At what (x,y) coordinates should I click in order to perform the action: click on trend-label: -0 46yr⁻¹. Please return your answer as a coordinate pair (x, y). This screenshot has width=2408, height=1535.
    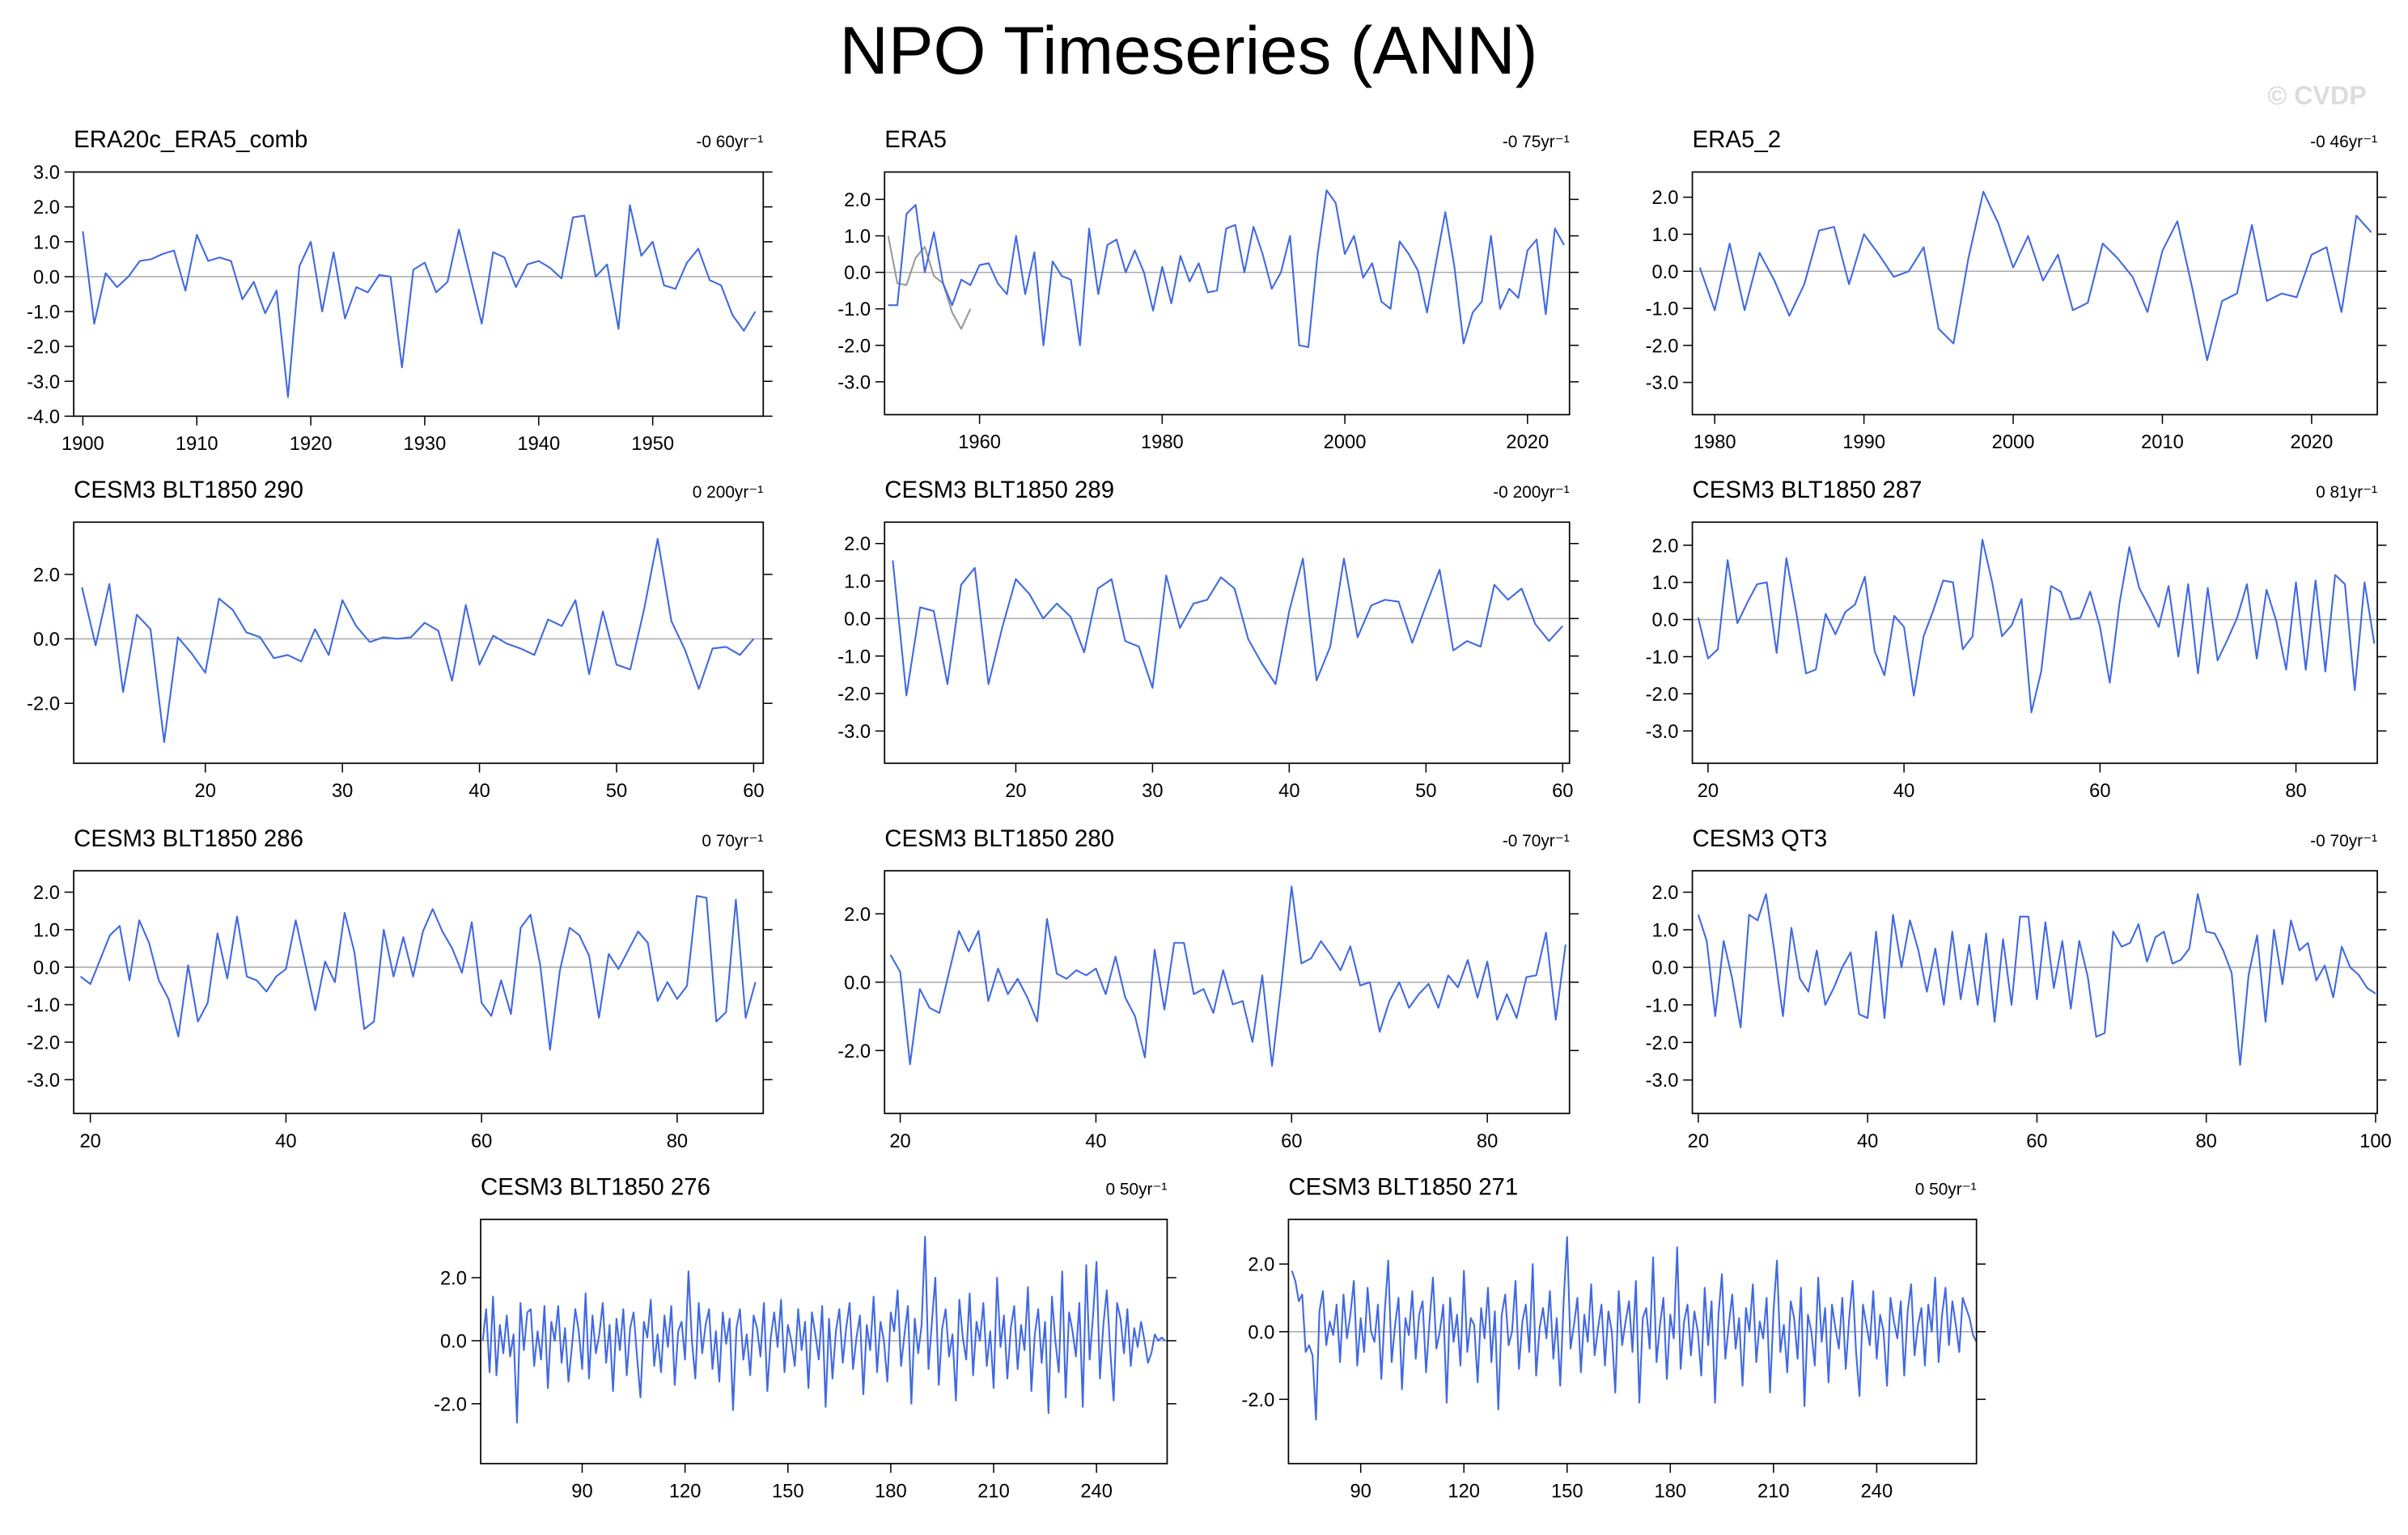
    Looking at the image, I should click on (2343, 142).